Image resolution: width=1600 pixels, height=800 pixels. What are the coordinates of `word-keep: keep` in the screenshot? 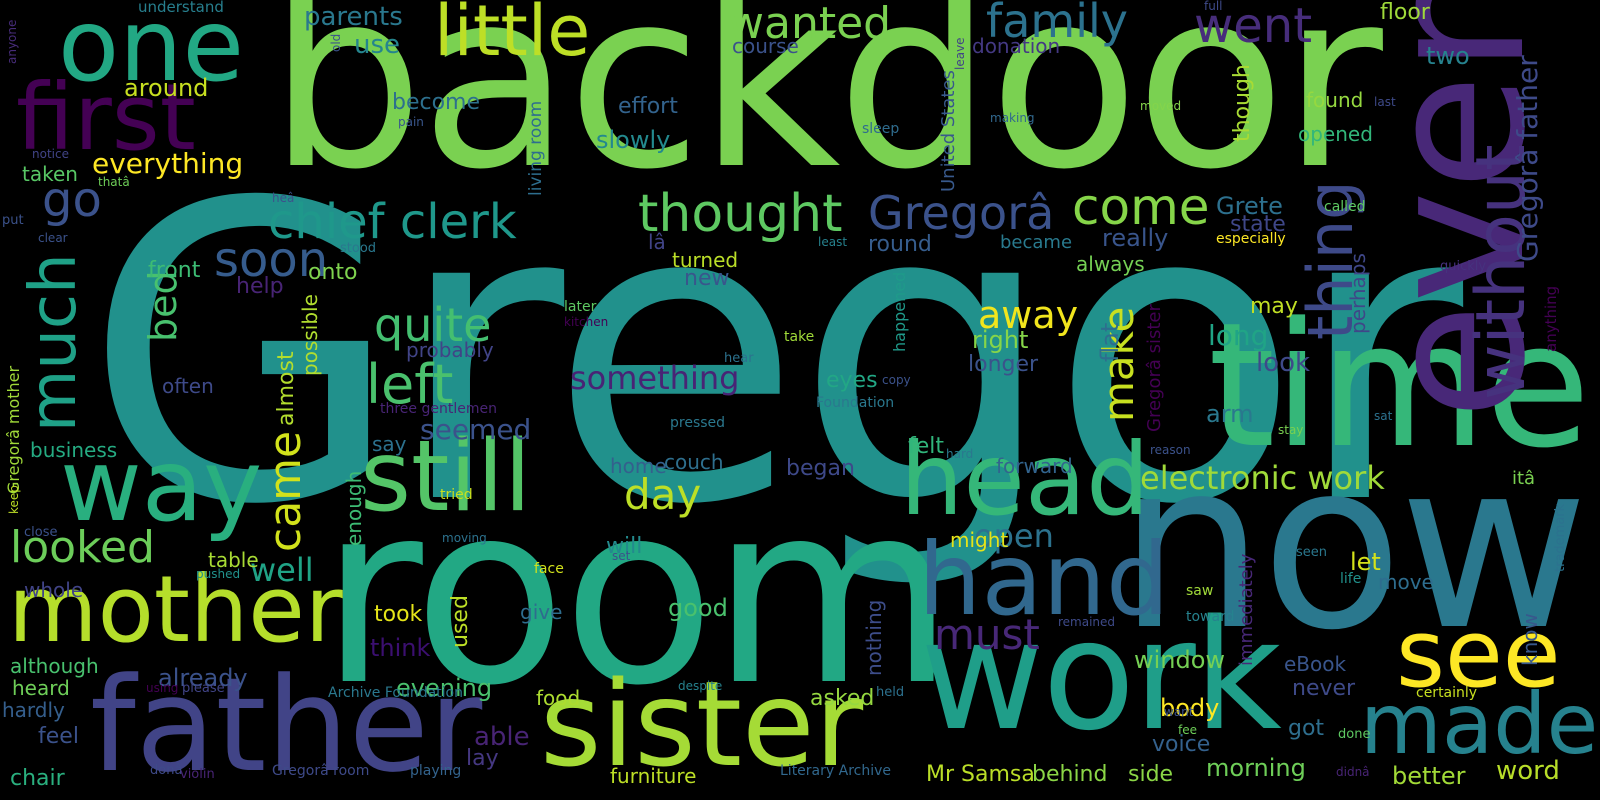 It's located at (14, 499).